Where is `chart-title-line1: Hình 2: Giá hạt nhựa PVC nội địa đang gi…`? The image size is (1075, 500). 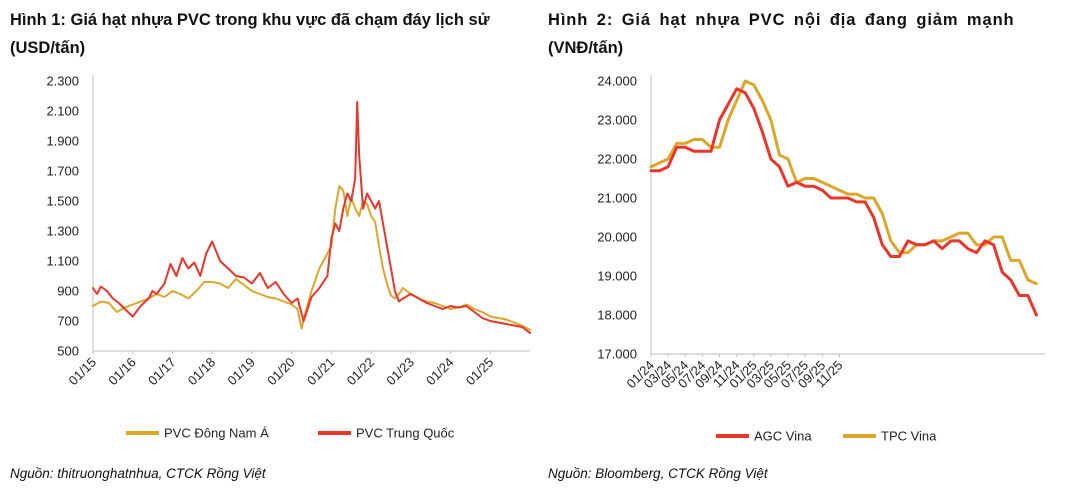 chart-title-line1: Hình 2: Giá hạt nhựa PVC nội địa đang gi… is located at coordinates (781, 20).